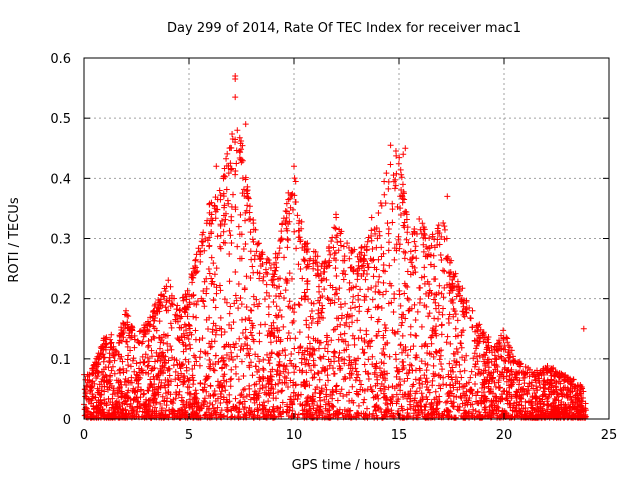 This screenshot has width=640, height=480. I want to click on y-axis-label: ROTI / TECUs, so click(14, 239).